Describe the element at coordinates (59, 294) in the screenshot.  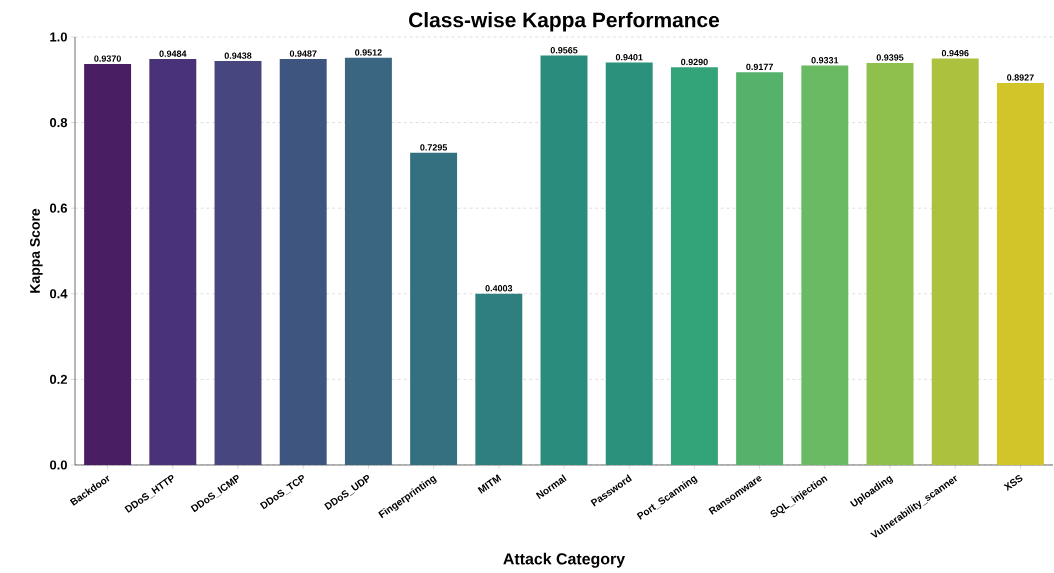
I see `y-tick-label: 0.4` at that location.